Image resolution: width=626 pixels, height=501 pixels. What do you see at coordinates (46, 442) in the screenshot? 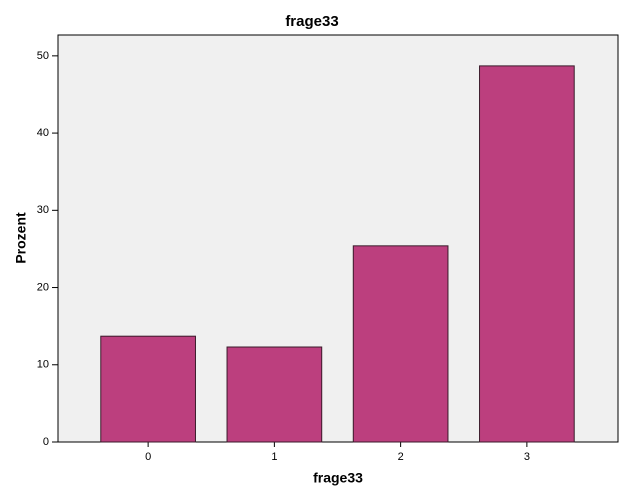
I see `y-tick-label: 0` at bounding box center [46, 442].